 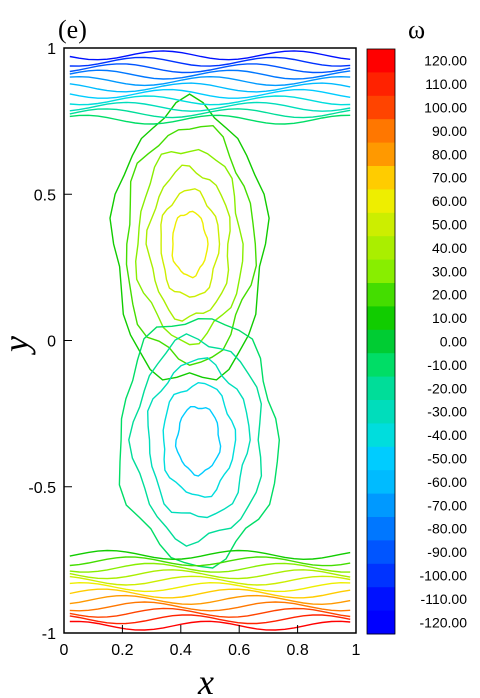 I want to click on y-tick-label: 0, so click(x=51, y=342).